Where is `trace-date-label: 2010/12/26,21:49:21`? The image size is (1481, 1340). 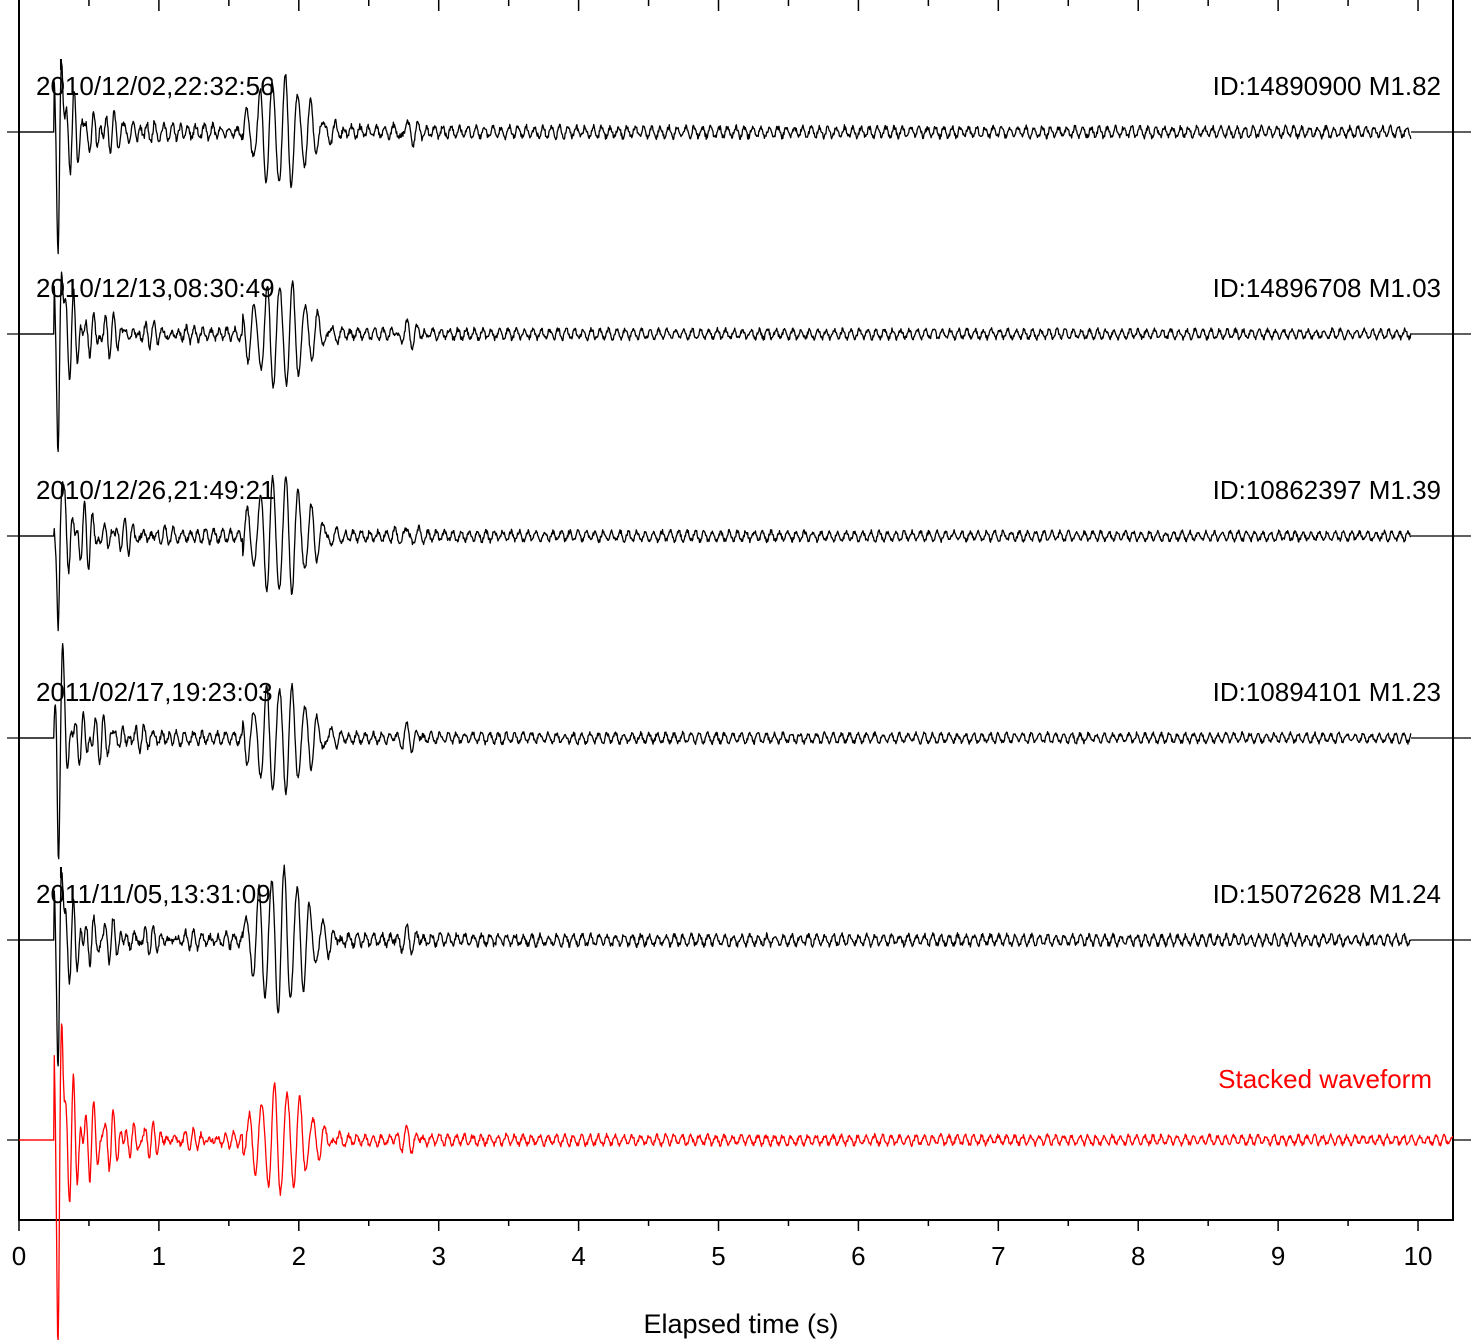 trace-date-label: 2010/12/26,21:49:21 is located at coordinates (155, 490).